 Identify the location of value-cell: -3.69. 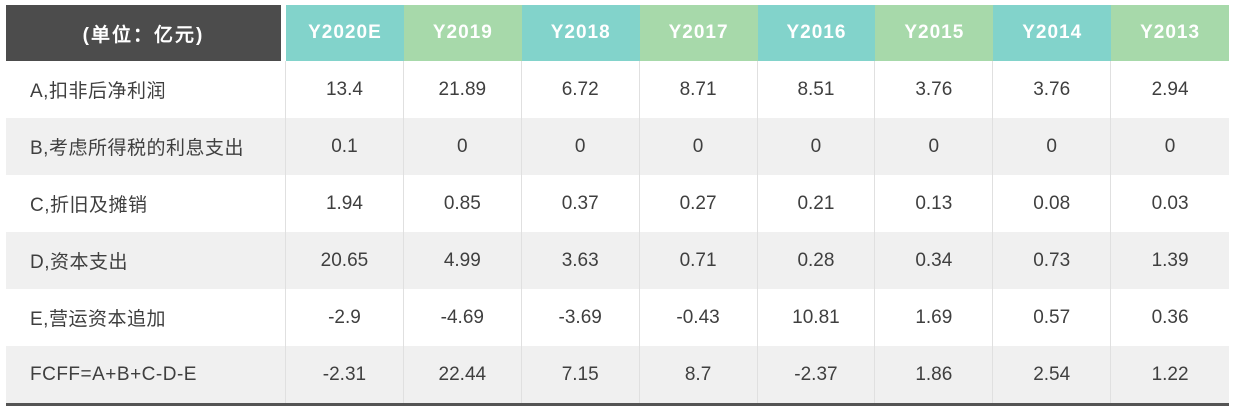
(581, 317).